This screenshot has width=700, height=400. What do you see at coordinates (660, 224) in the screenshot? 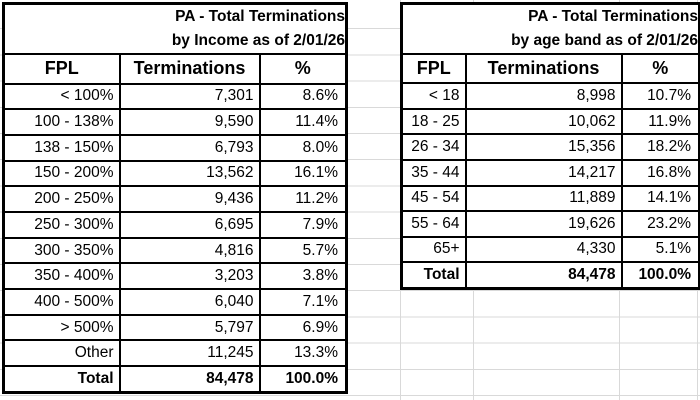
I see `percent-cell: 23.2%` at bounding box center [660, 224].